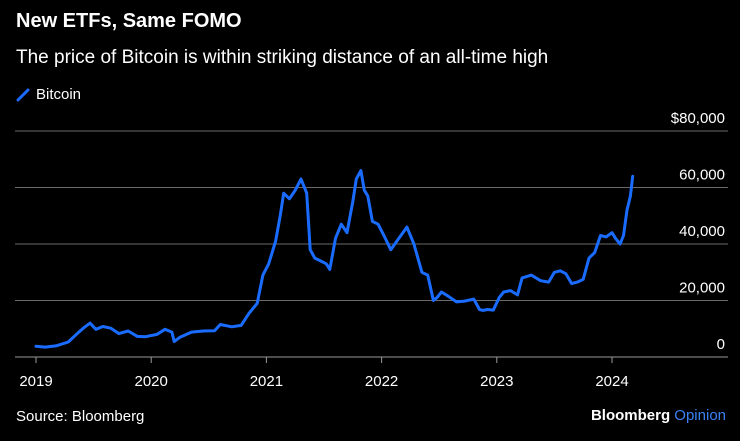 The width and height of the screenshot is (740, 441). What do you see at coordinates (324, 373) in the screenshot?
I see `x-axis: 2019 2020 2021 2022 2023 2024` at bounding box center [324, 373].